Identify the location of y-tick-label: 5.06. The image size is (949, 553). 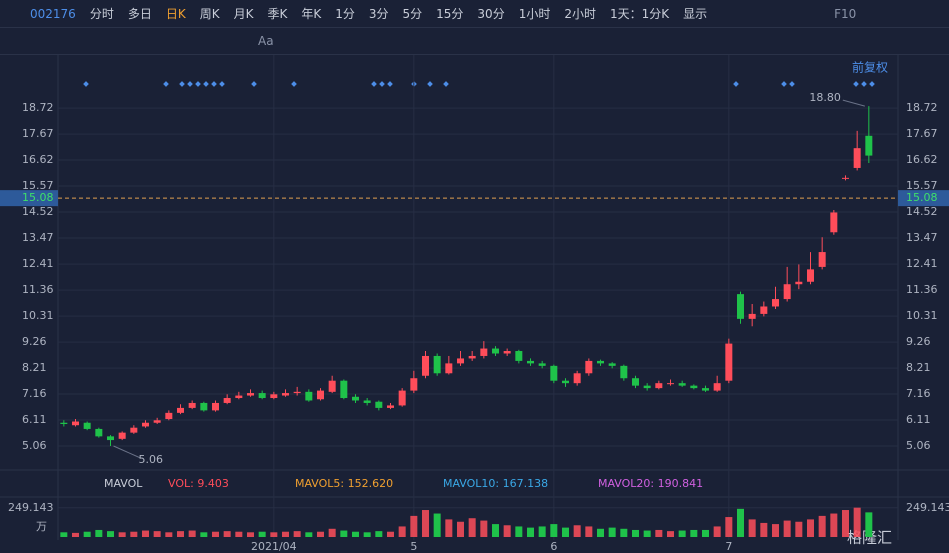
(918, 445).